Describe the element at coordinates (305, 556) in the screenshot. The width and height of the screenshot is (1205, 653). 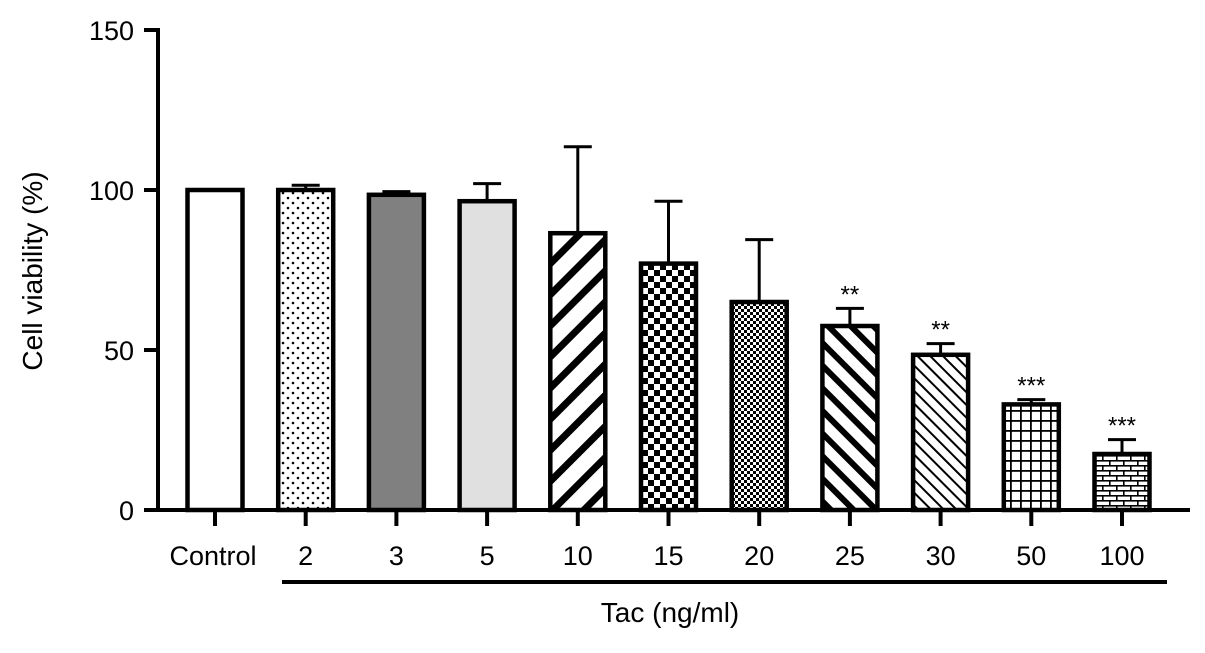
I see `x-tick-label: 2` at that location.